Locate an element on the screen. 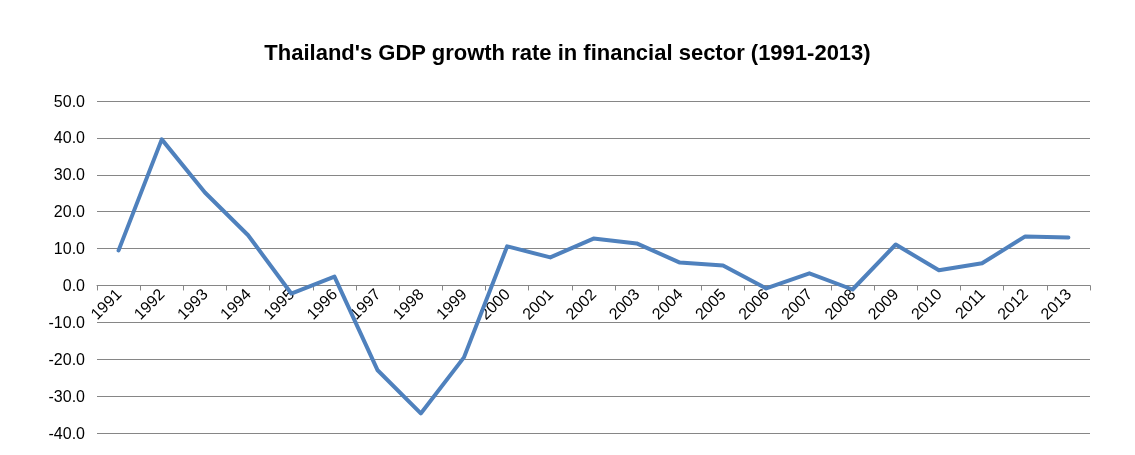 This screenshot has width=1135, height=455. y-tick-label: -10.0 is located at coordinates (67, 322).